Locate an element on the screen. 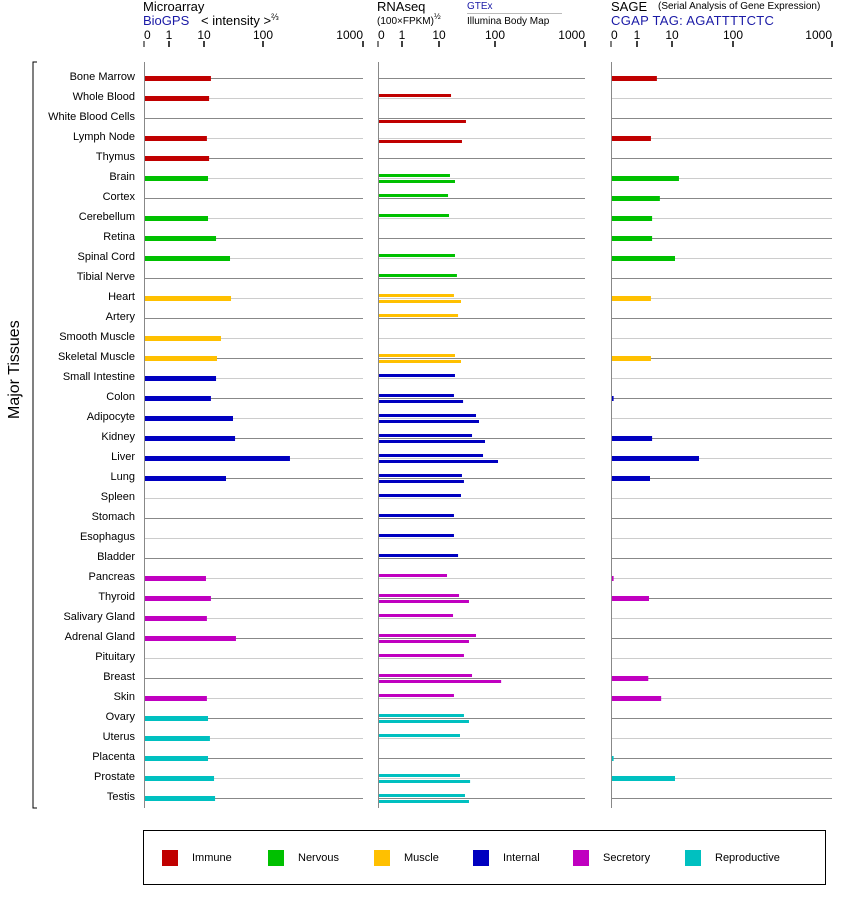  tissue-label: Salivary Gland is located at coordinates (99, 617).